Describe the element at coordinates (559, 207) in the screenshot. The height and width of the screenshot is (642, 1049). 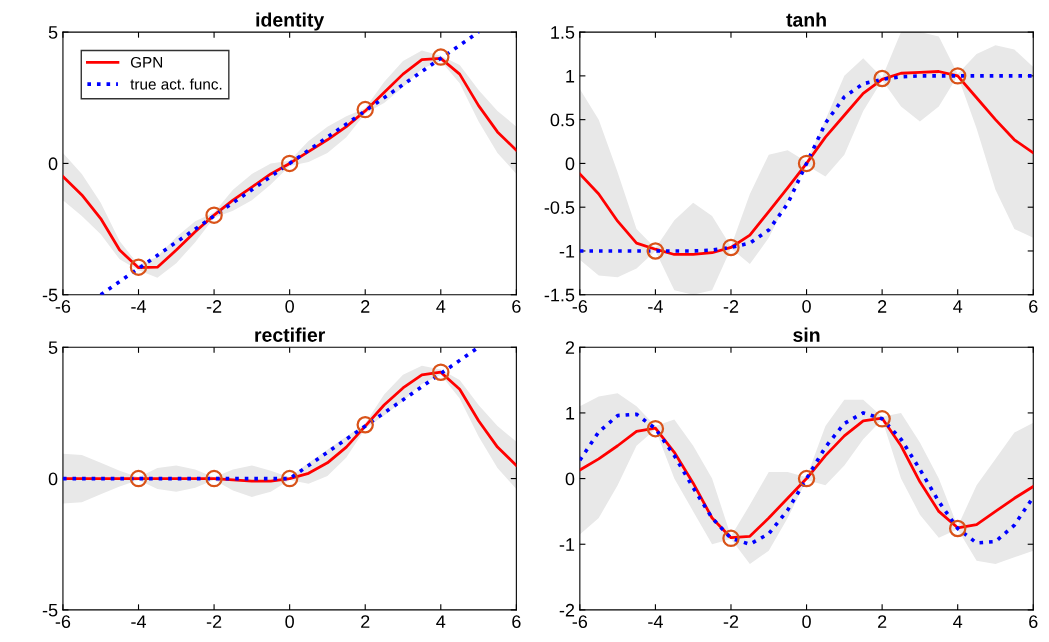
I see `y-tick-label: -0.5` at that location.